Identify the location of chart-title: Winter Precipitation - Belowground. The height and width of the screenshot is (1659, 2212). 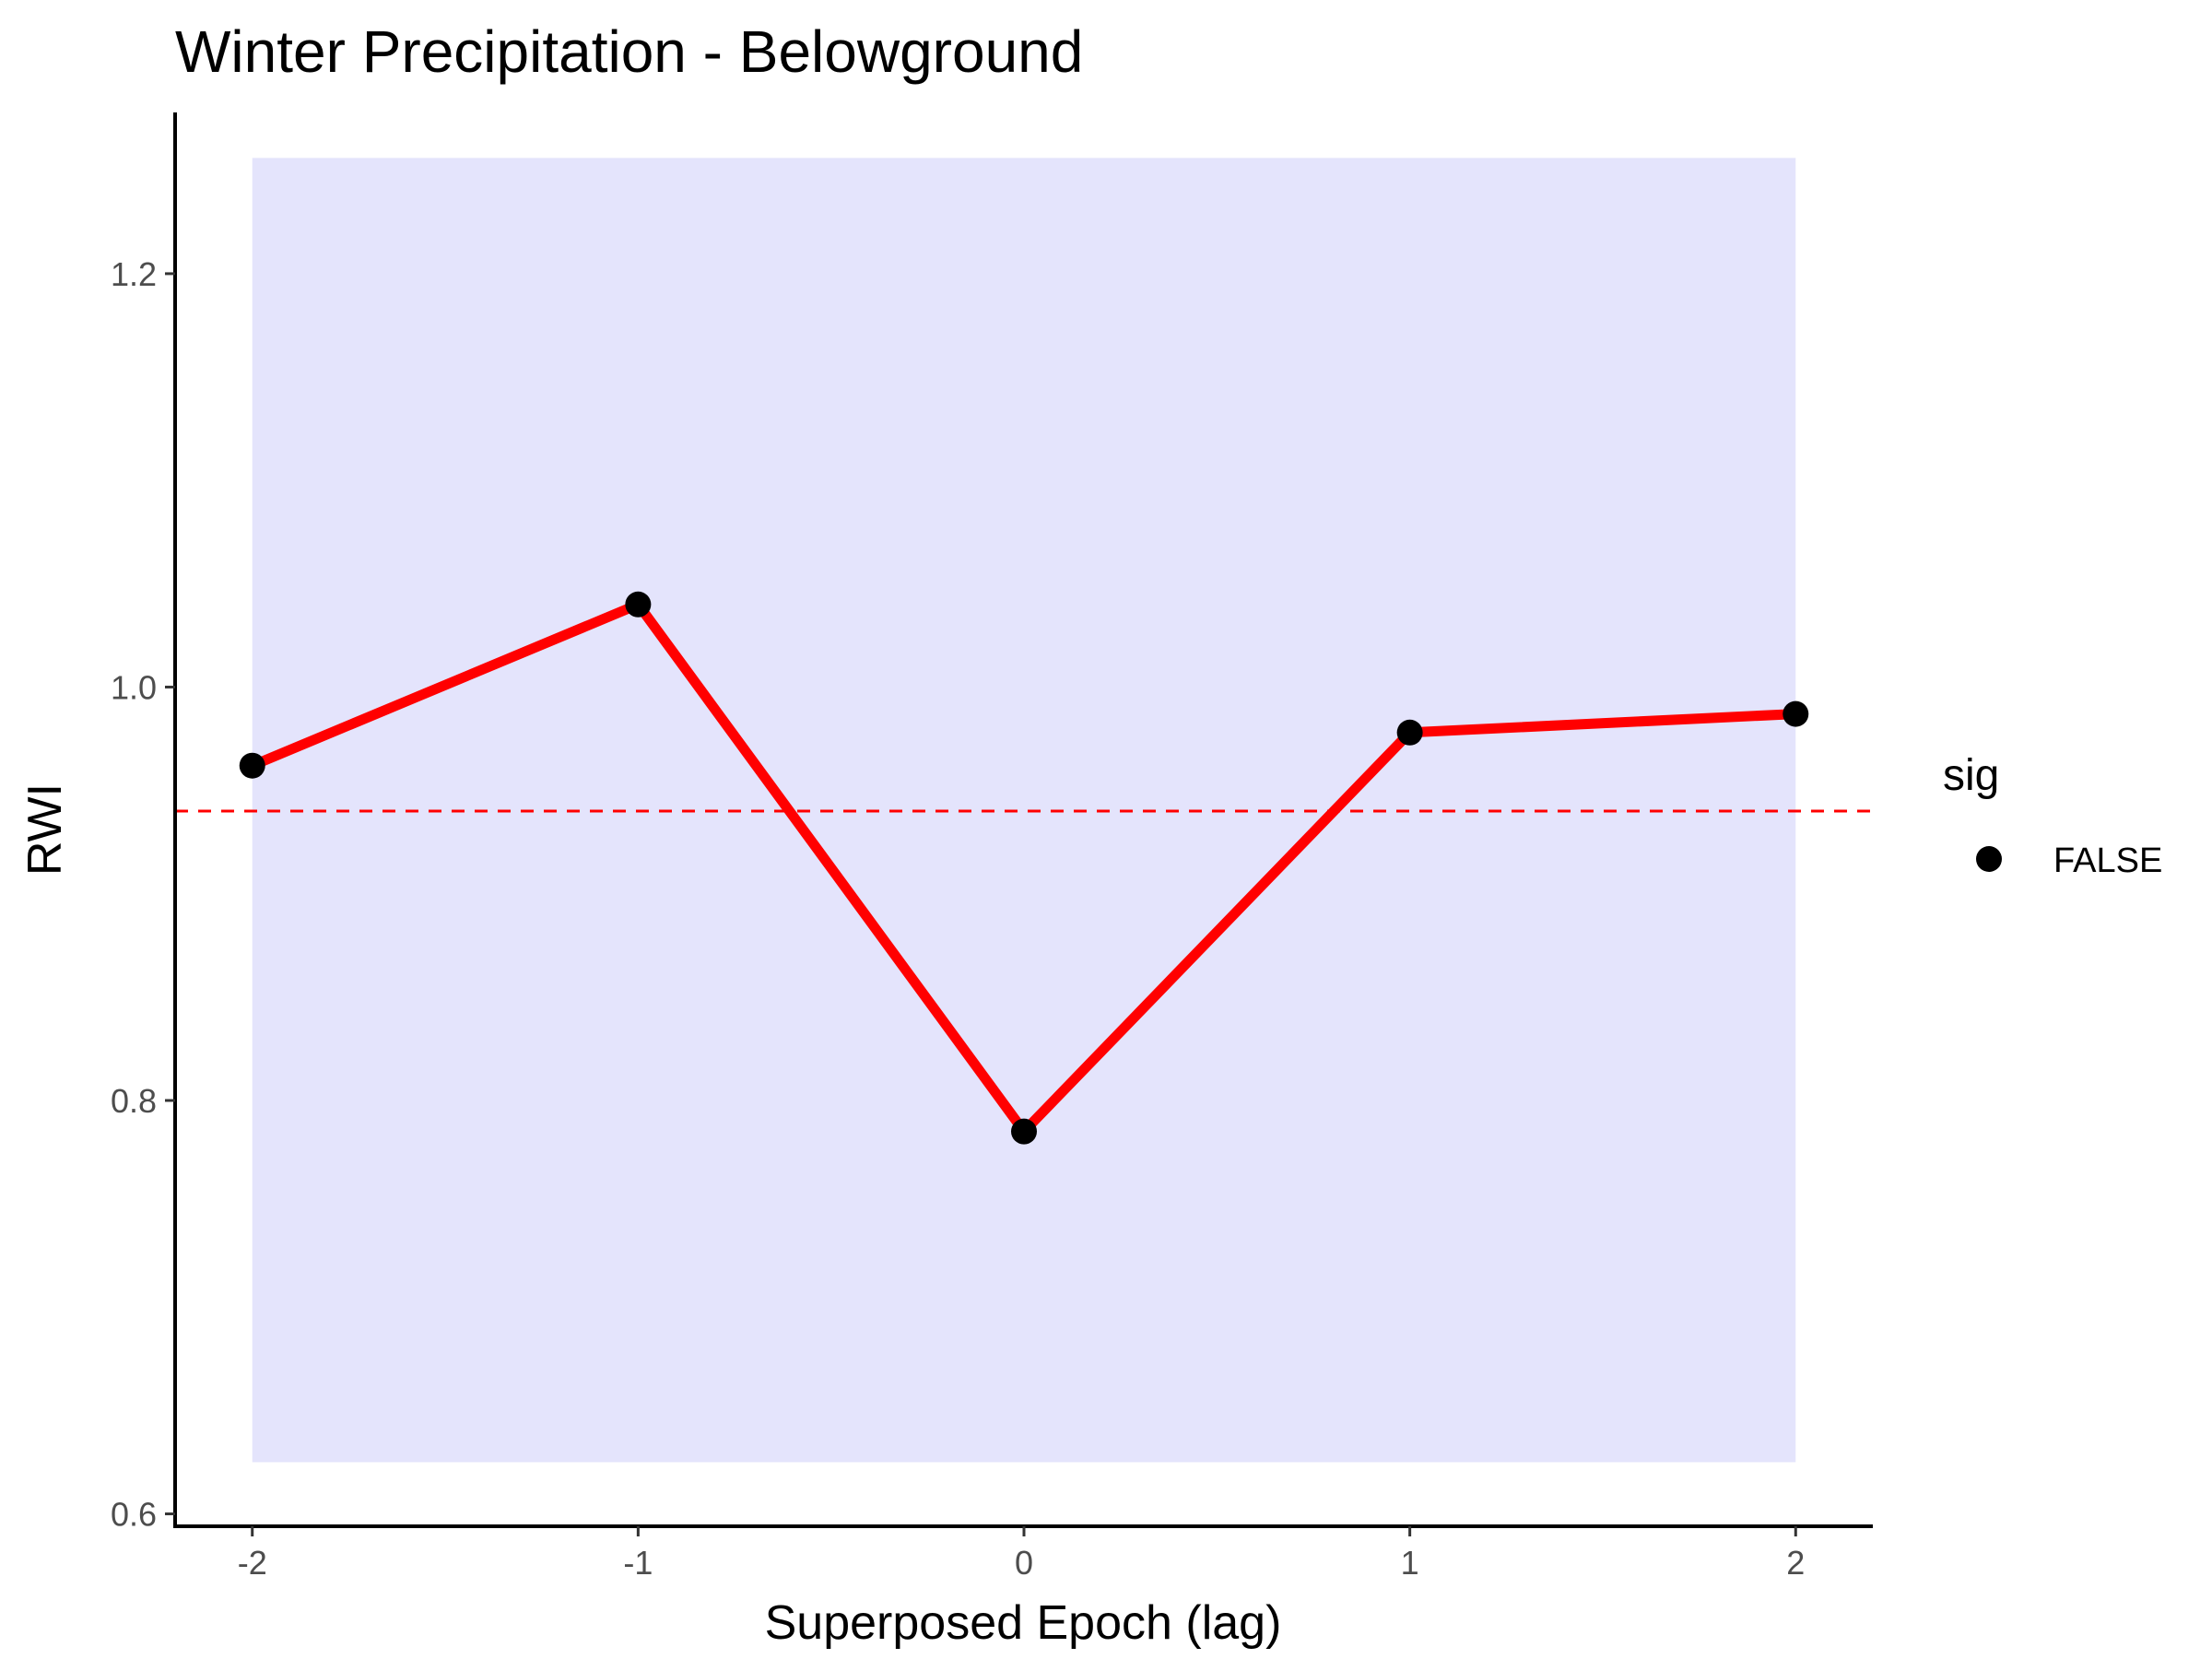
(629, 51).